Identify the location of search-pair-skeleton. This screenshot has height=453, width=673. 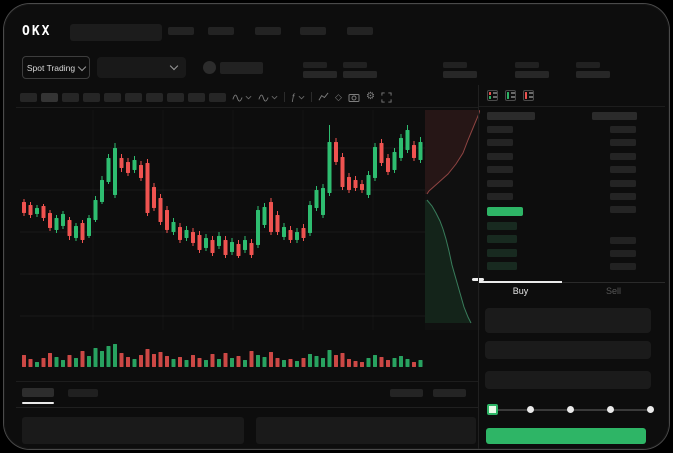
(116, 32).